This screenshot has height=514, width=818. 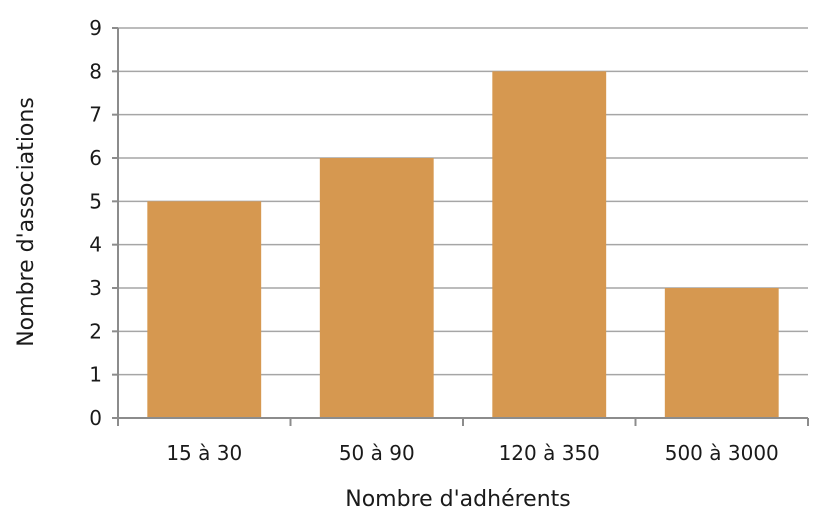 What do you see at coordinates (26, 222) in the screenshot?
I see `y-axis-title: Nombre d'associations` at bounding box center [26, 222].